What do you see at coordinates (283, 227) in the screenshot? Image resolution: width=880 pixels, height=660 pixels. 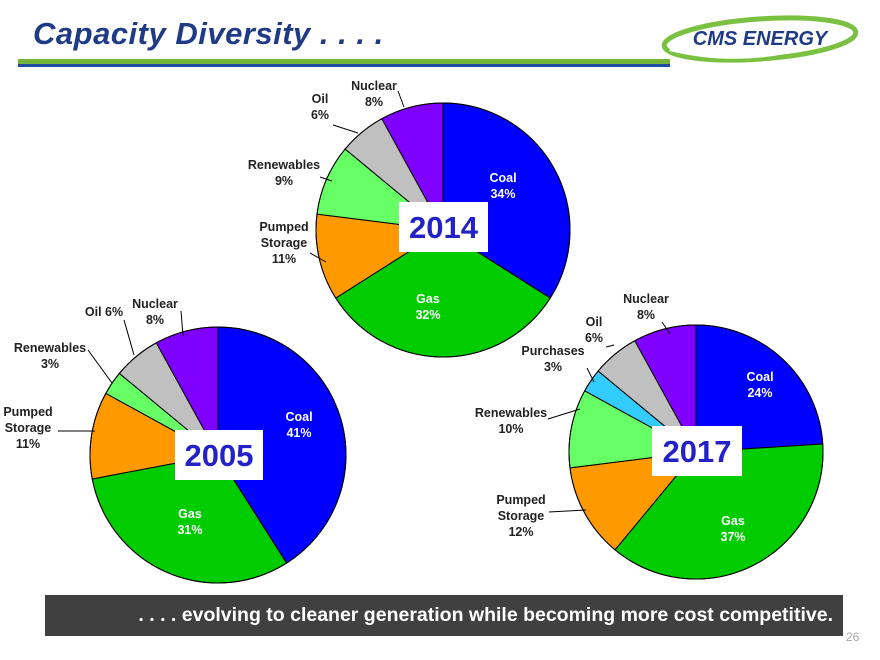 I see `data-label-2014-pumped-storage-line: Pumped` at bounding box center [283, 227].